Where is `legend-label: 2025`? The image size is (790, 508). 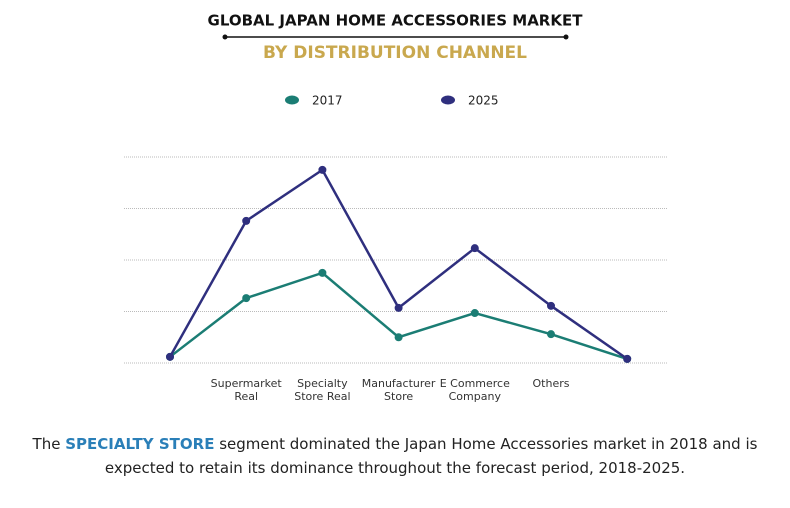
legend-label: 2025 is located at coordinates (483, 101).